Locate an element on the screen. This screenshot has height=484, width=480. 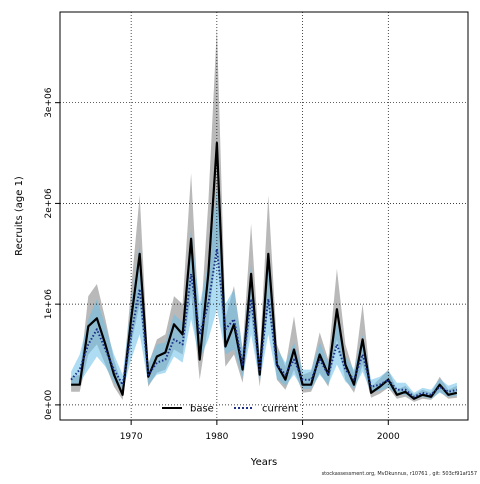
x-tick-label-2000: 2000 is located at coordinates (388, 437).